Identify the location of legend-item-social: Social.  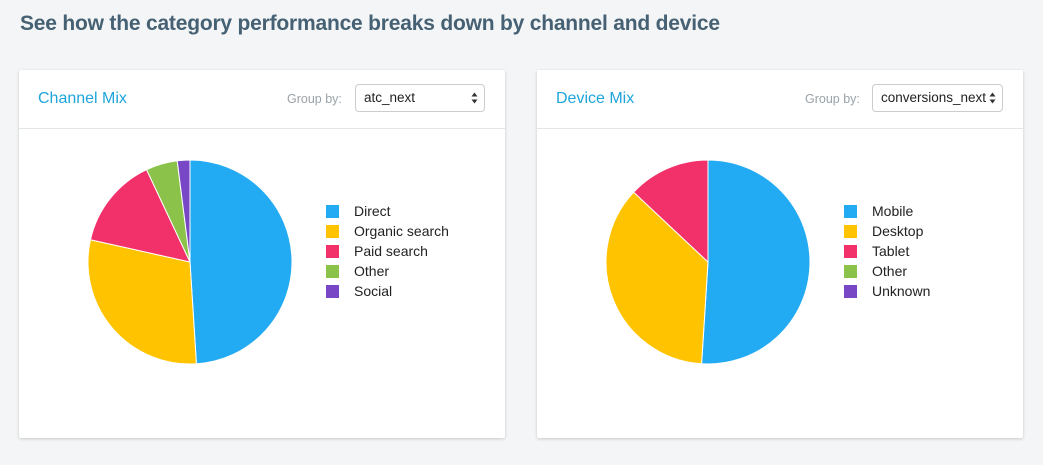
(387, 291).